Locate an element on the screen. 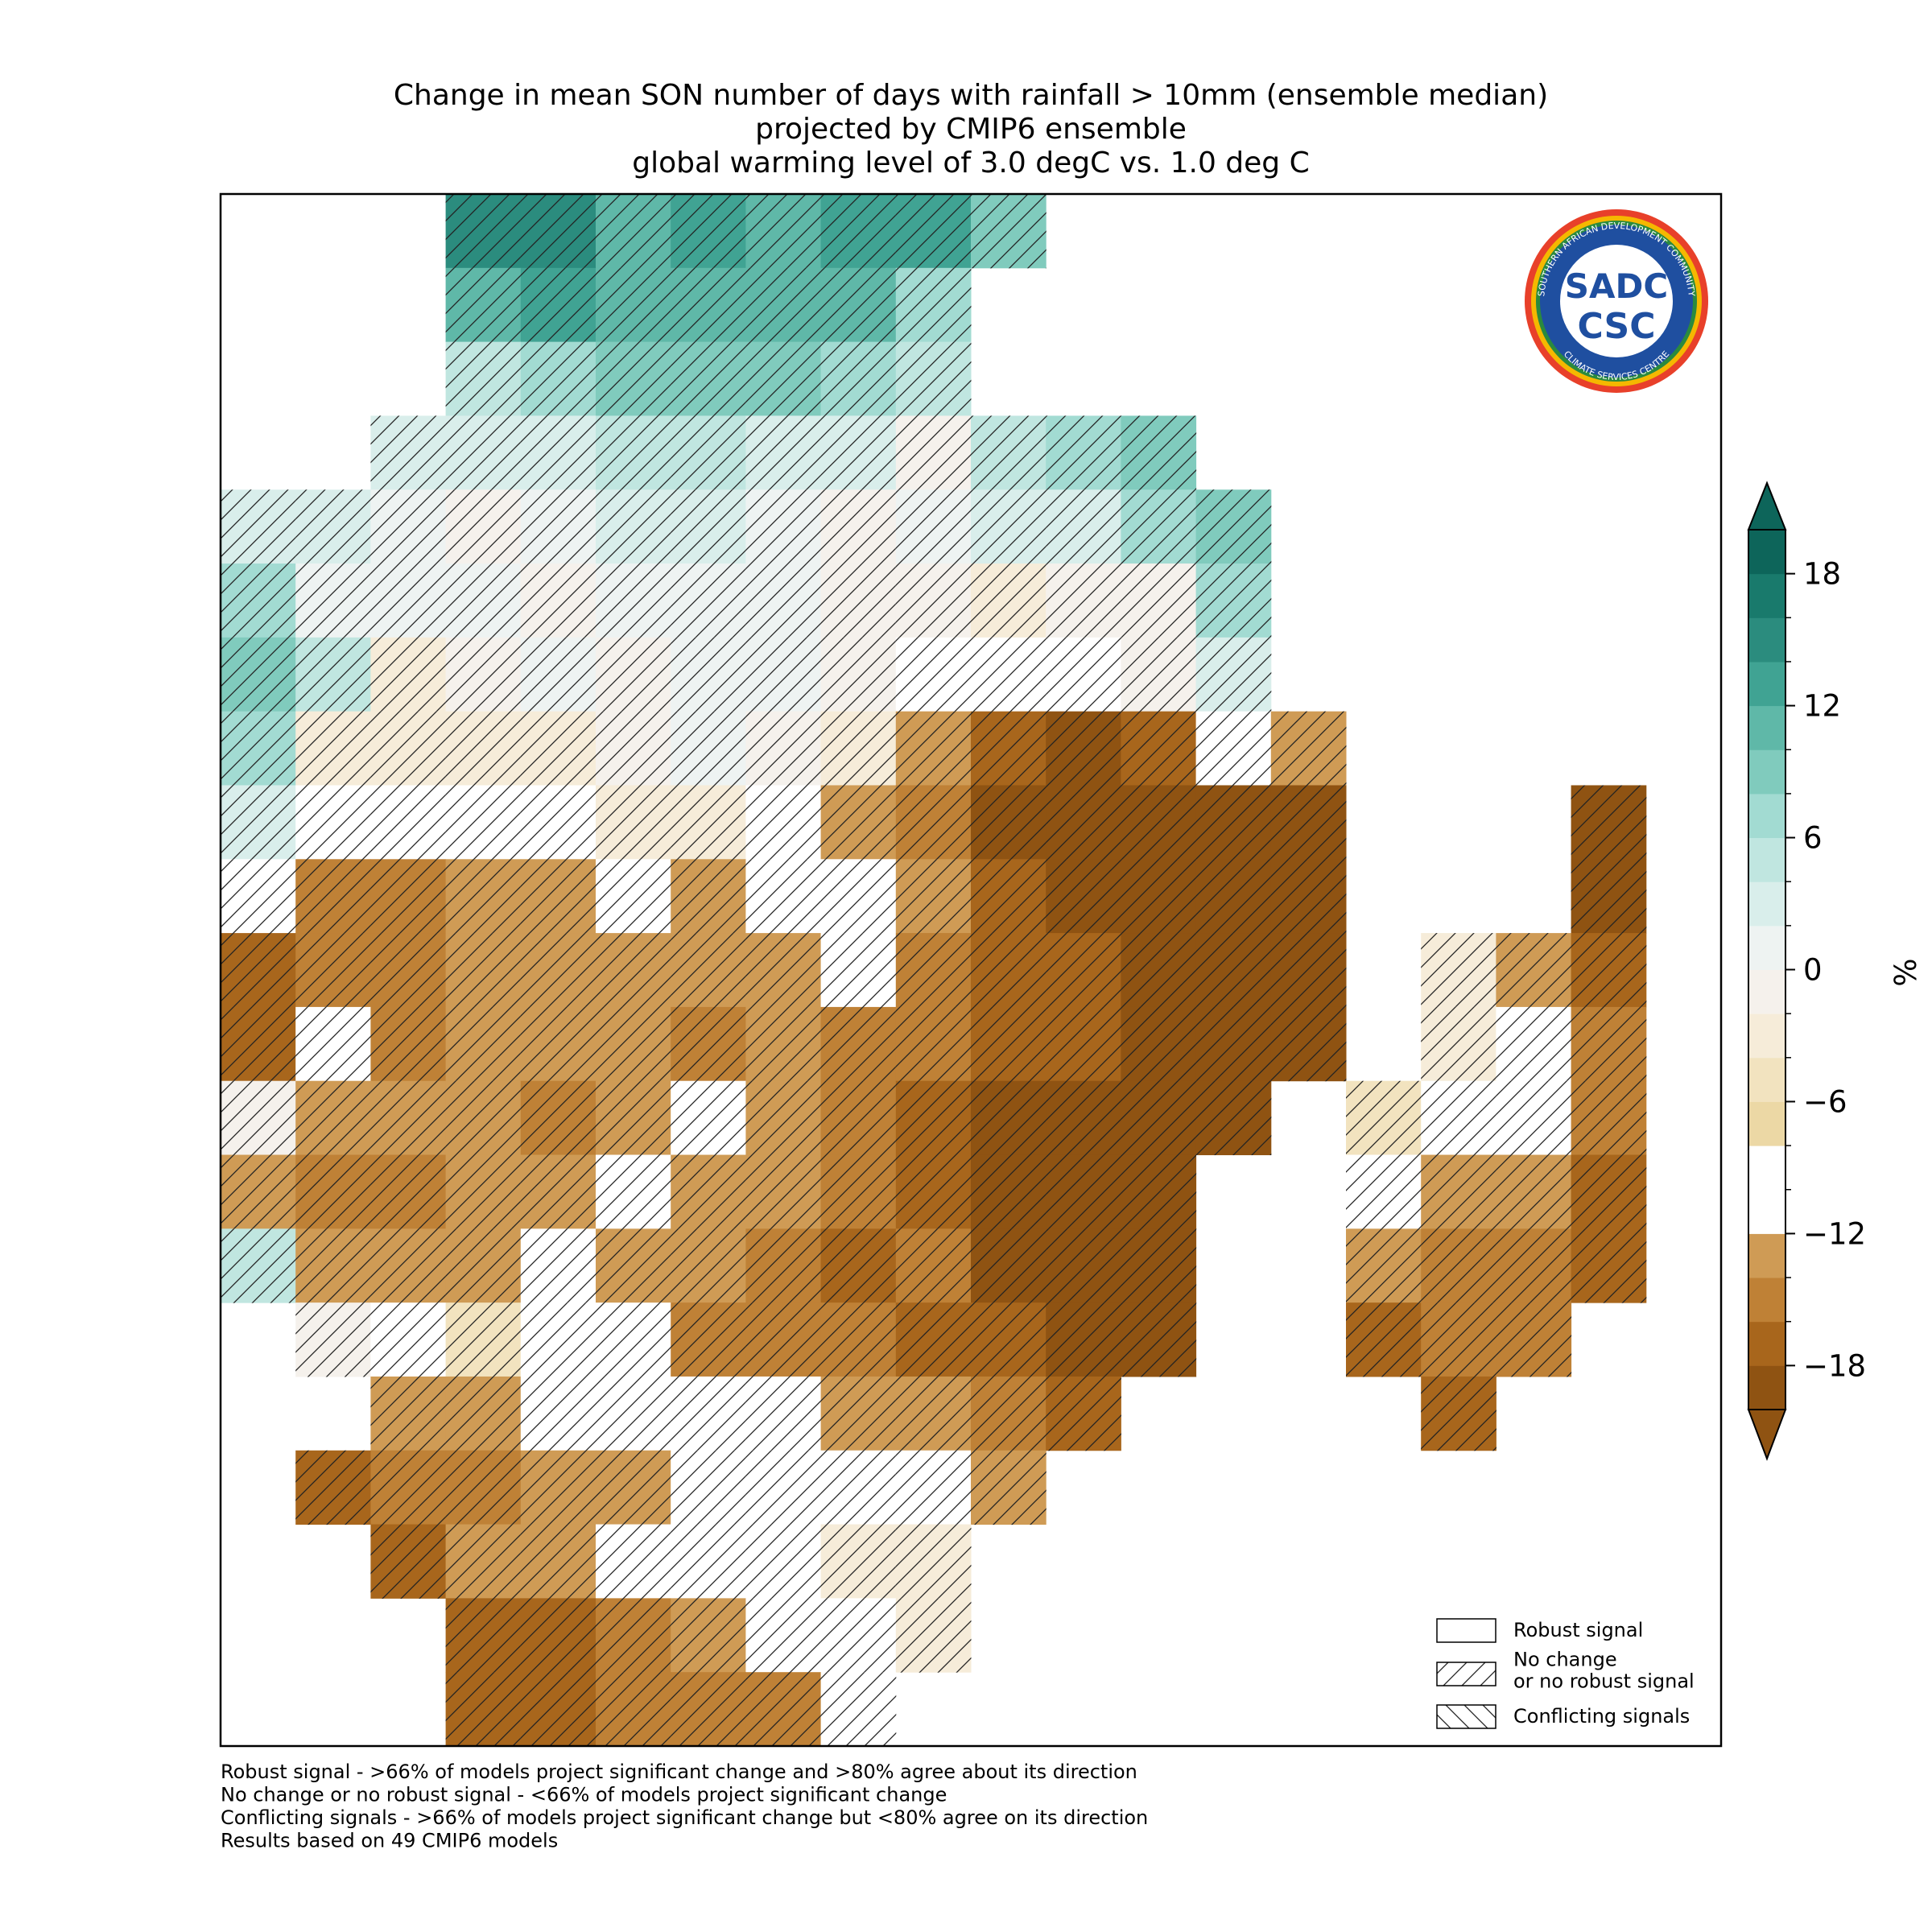 Image resolution: width=1932 pixels, height=1932 pixels. logo-sub: CSC is located at coordinates (1616, 326).